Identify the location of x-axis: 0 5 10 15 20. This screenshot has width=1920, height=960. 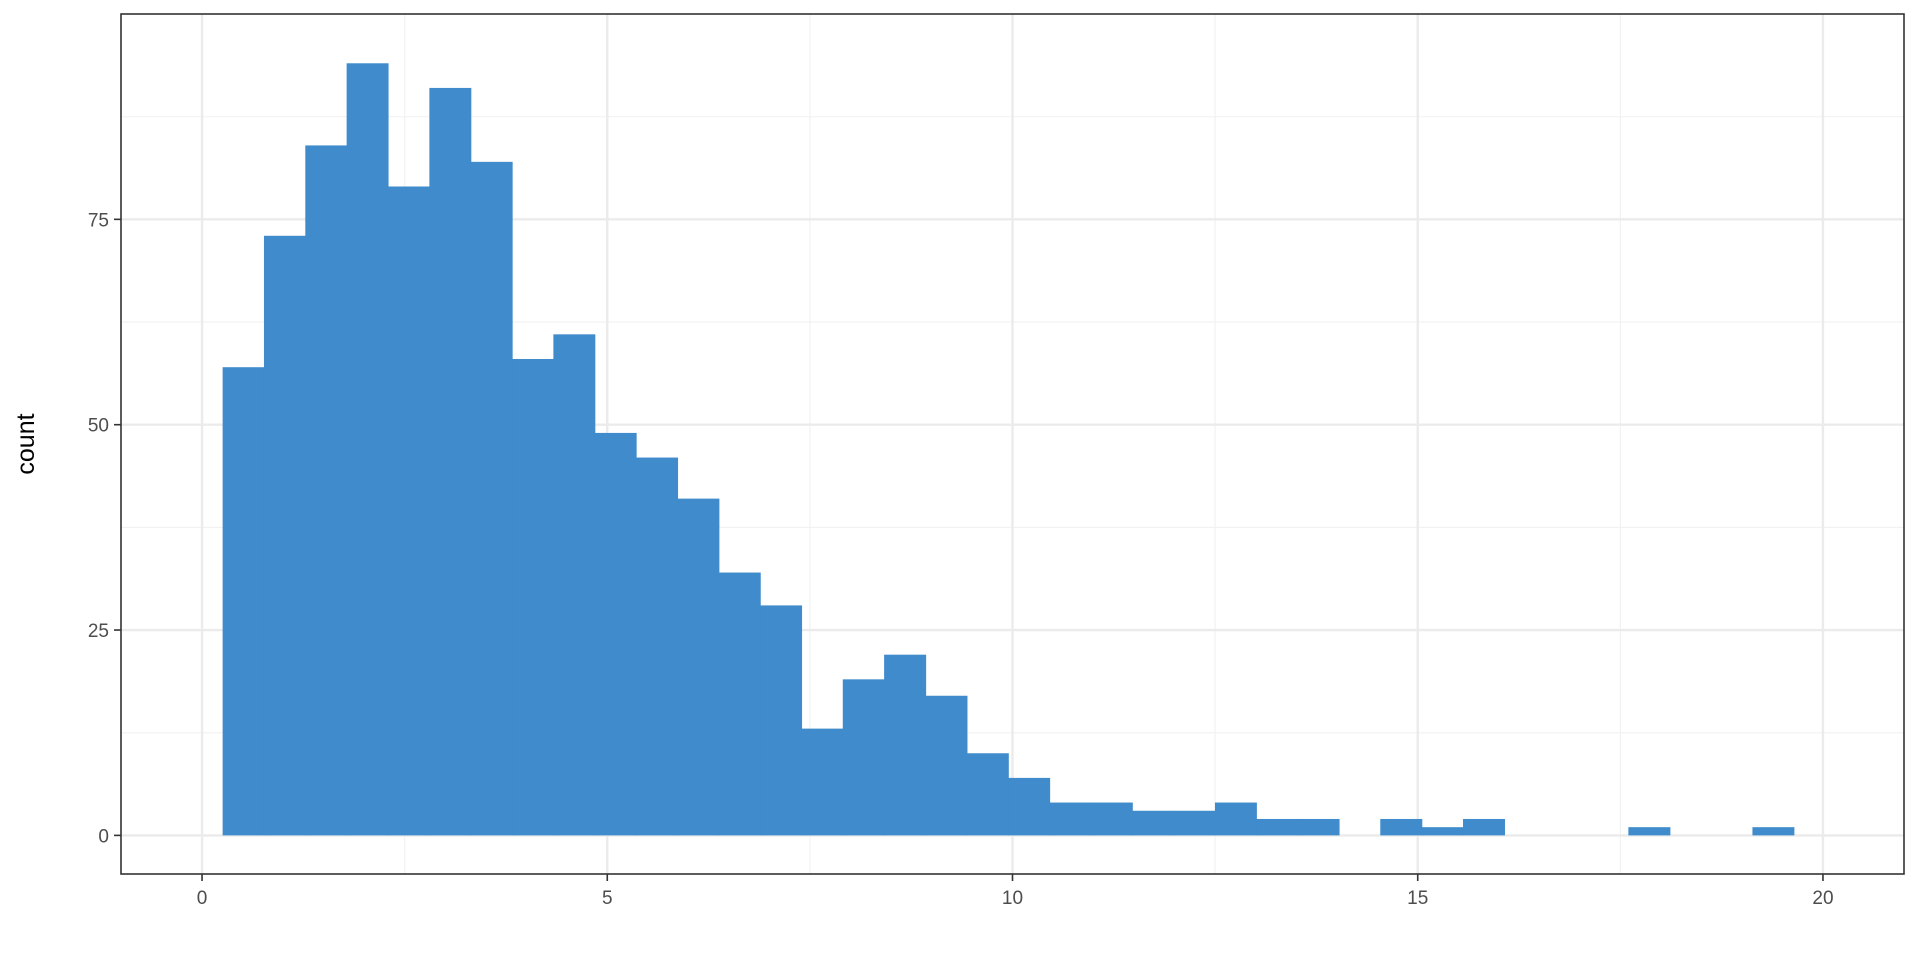
(1015, 891).